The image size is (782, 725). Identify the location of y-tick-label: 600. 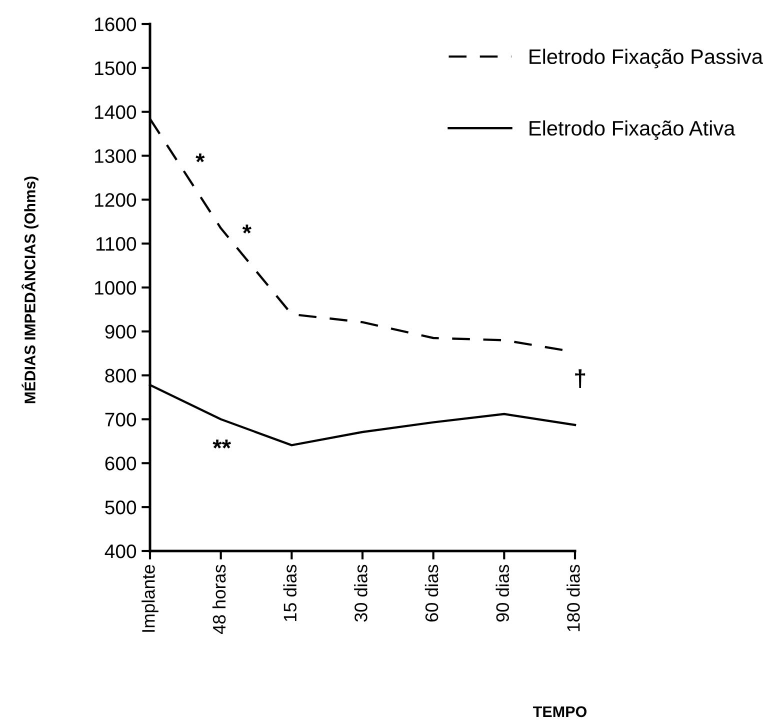
(120, 463).